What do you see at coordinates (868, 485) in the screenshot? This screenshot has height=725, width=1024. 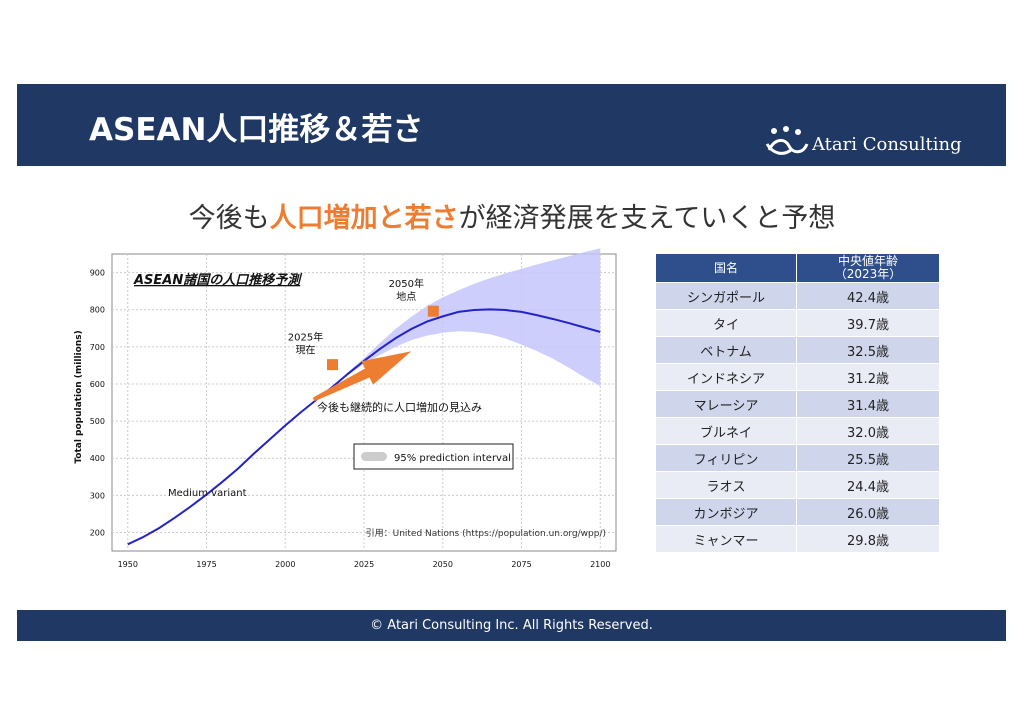 I see `median-age-cell: 24.4歳` at bounding box center [868, 485].